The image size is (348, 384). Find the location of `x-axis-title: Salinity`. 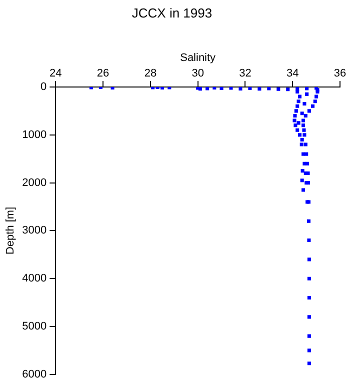

x-axis-title: Salinity is located at coordinates (198, 58).